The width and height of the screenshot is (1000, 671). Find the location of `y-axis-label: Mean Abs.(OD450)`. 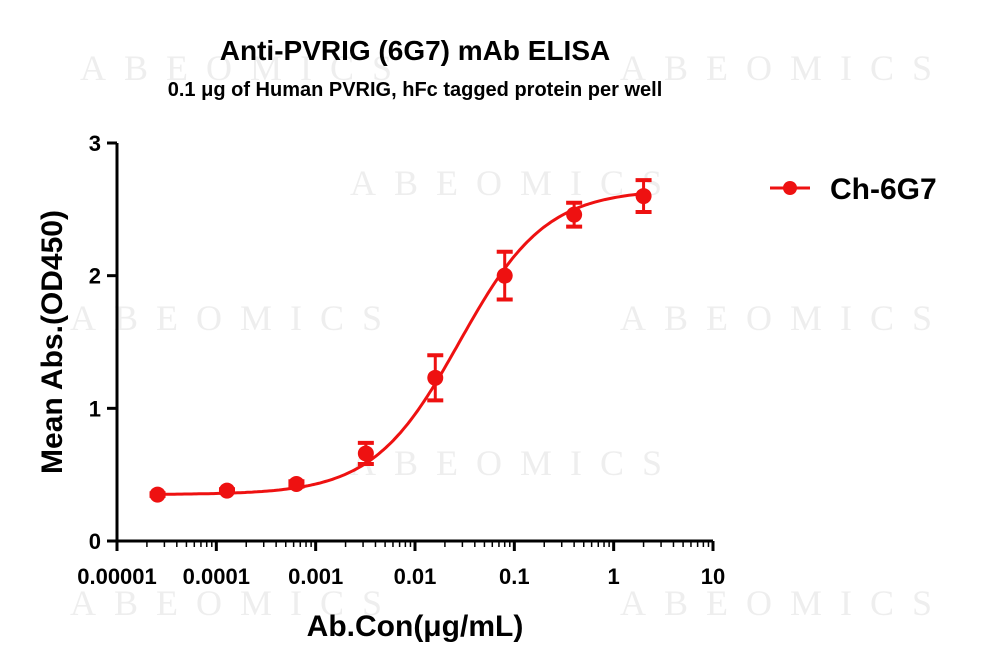

y-axis-label: Mean Abs.(OD450) is located at coordinates (52, 342).